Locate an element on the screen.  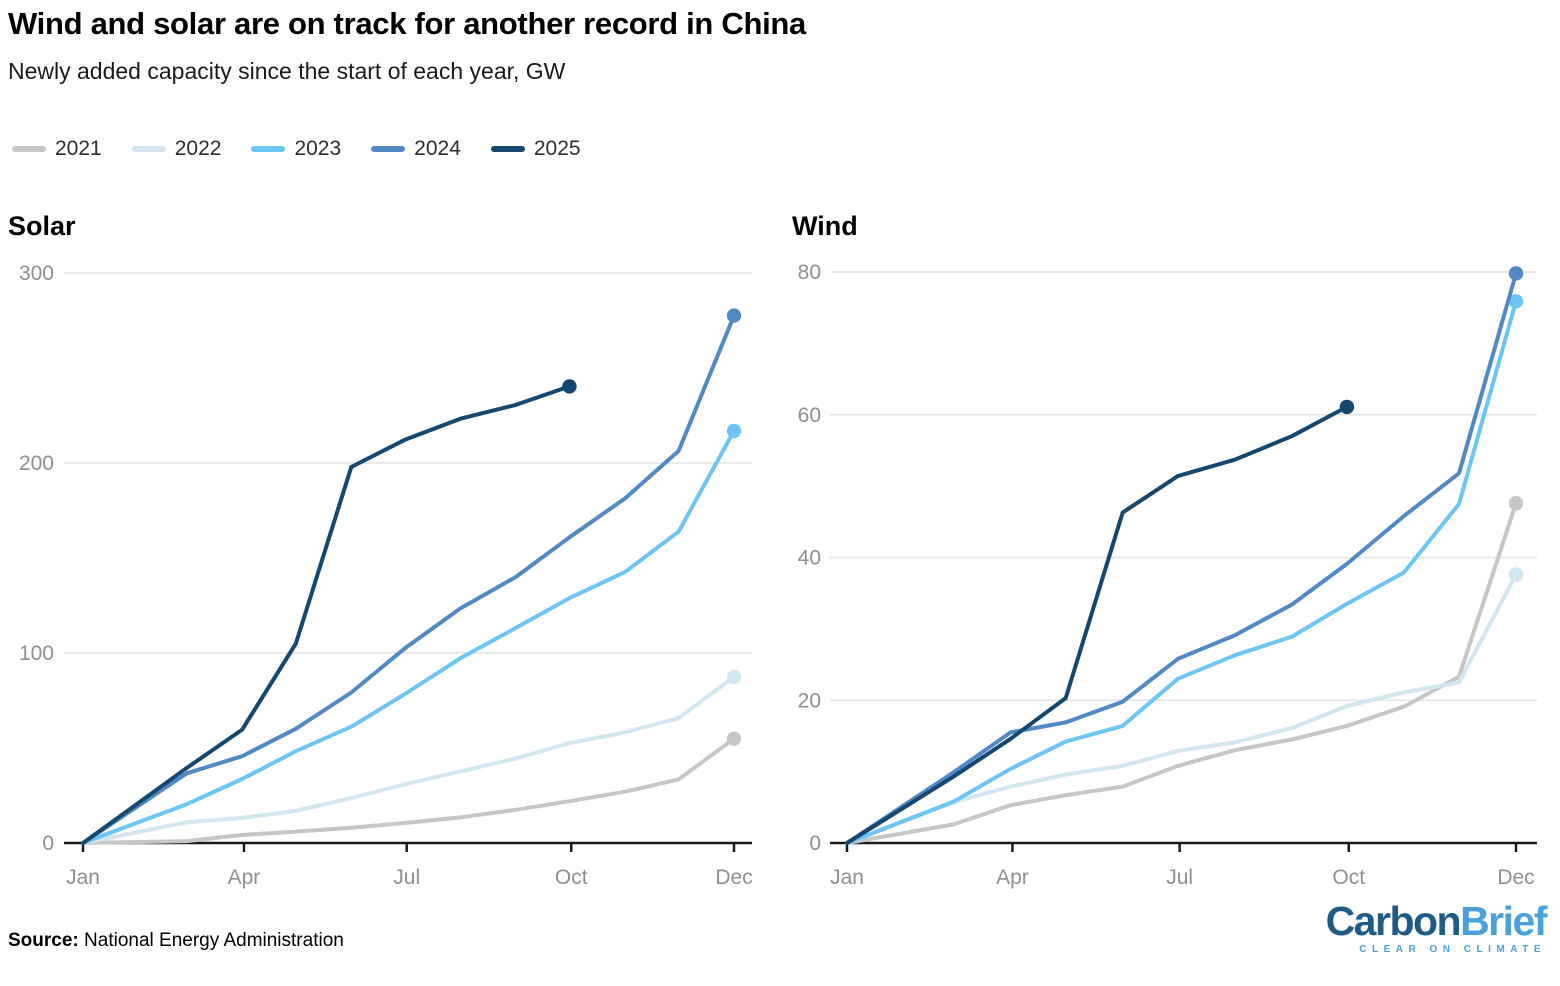
legend-item-2021: 2021 is located at coordinates (57, 149).